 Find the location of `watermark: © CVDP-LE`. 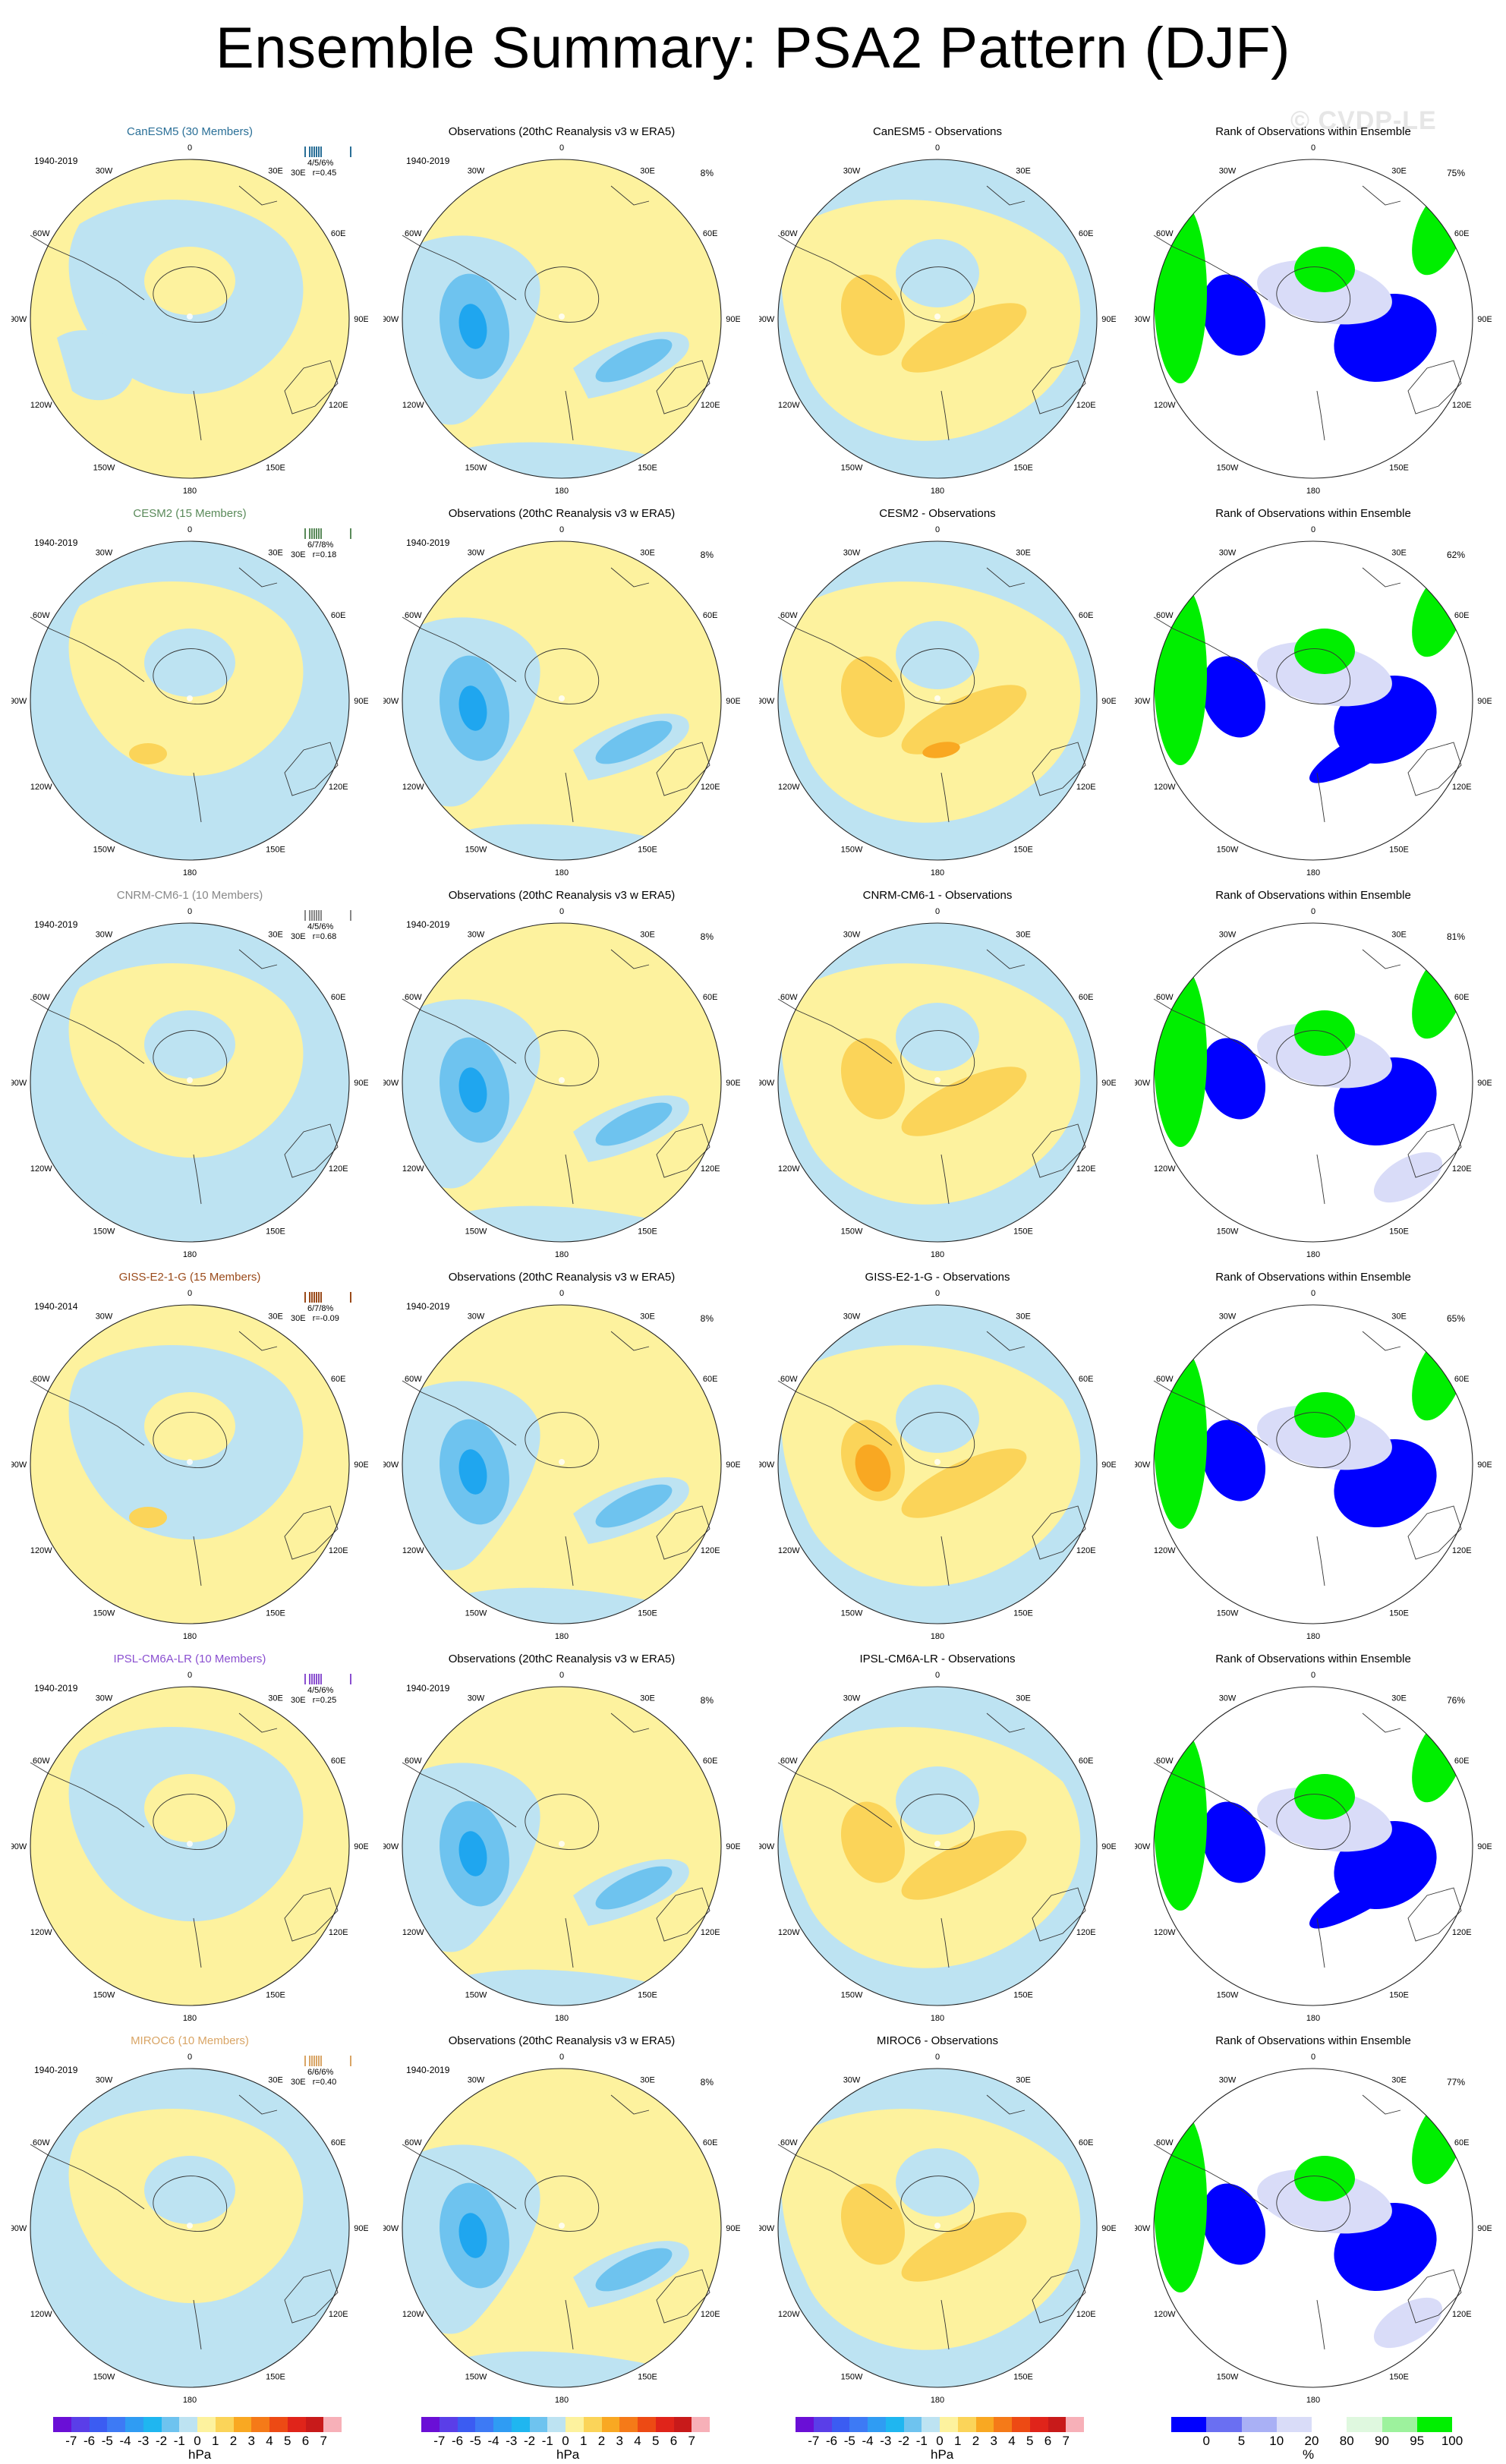

watermark: © CVDP-LE is located at coordinates (1363, 120).